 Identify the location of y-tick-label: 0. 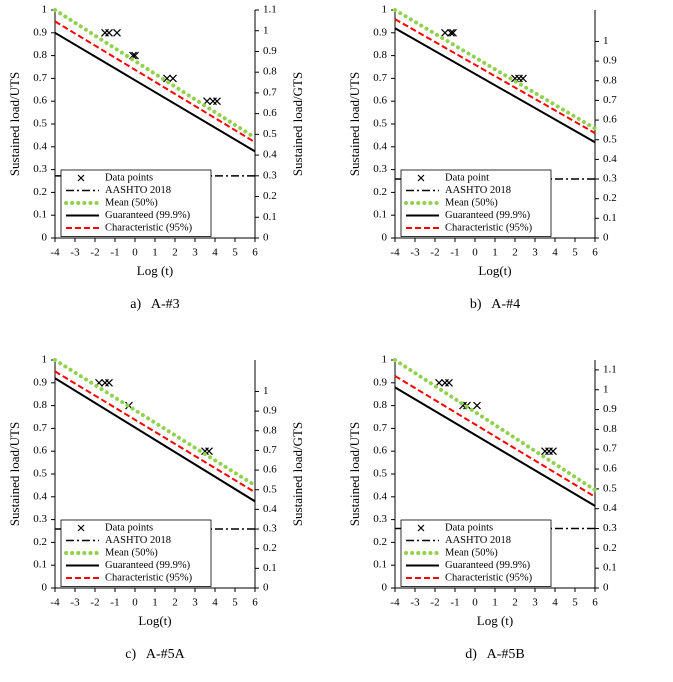
(385, 238).